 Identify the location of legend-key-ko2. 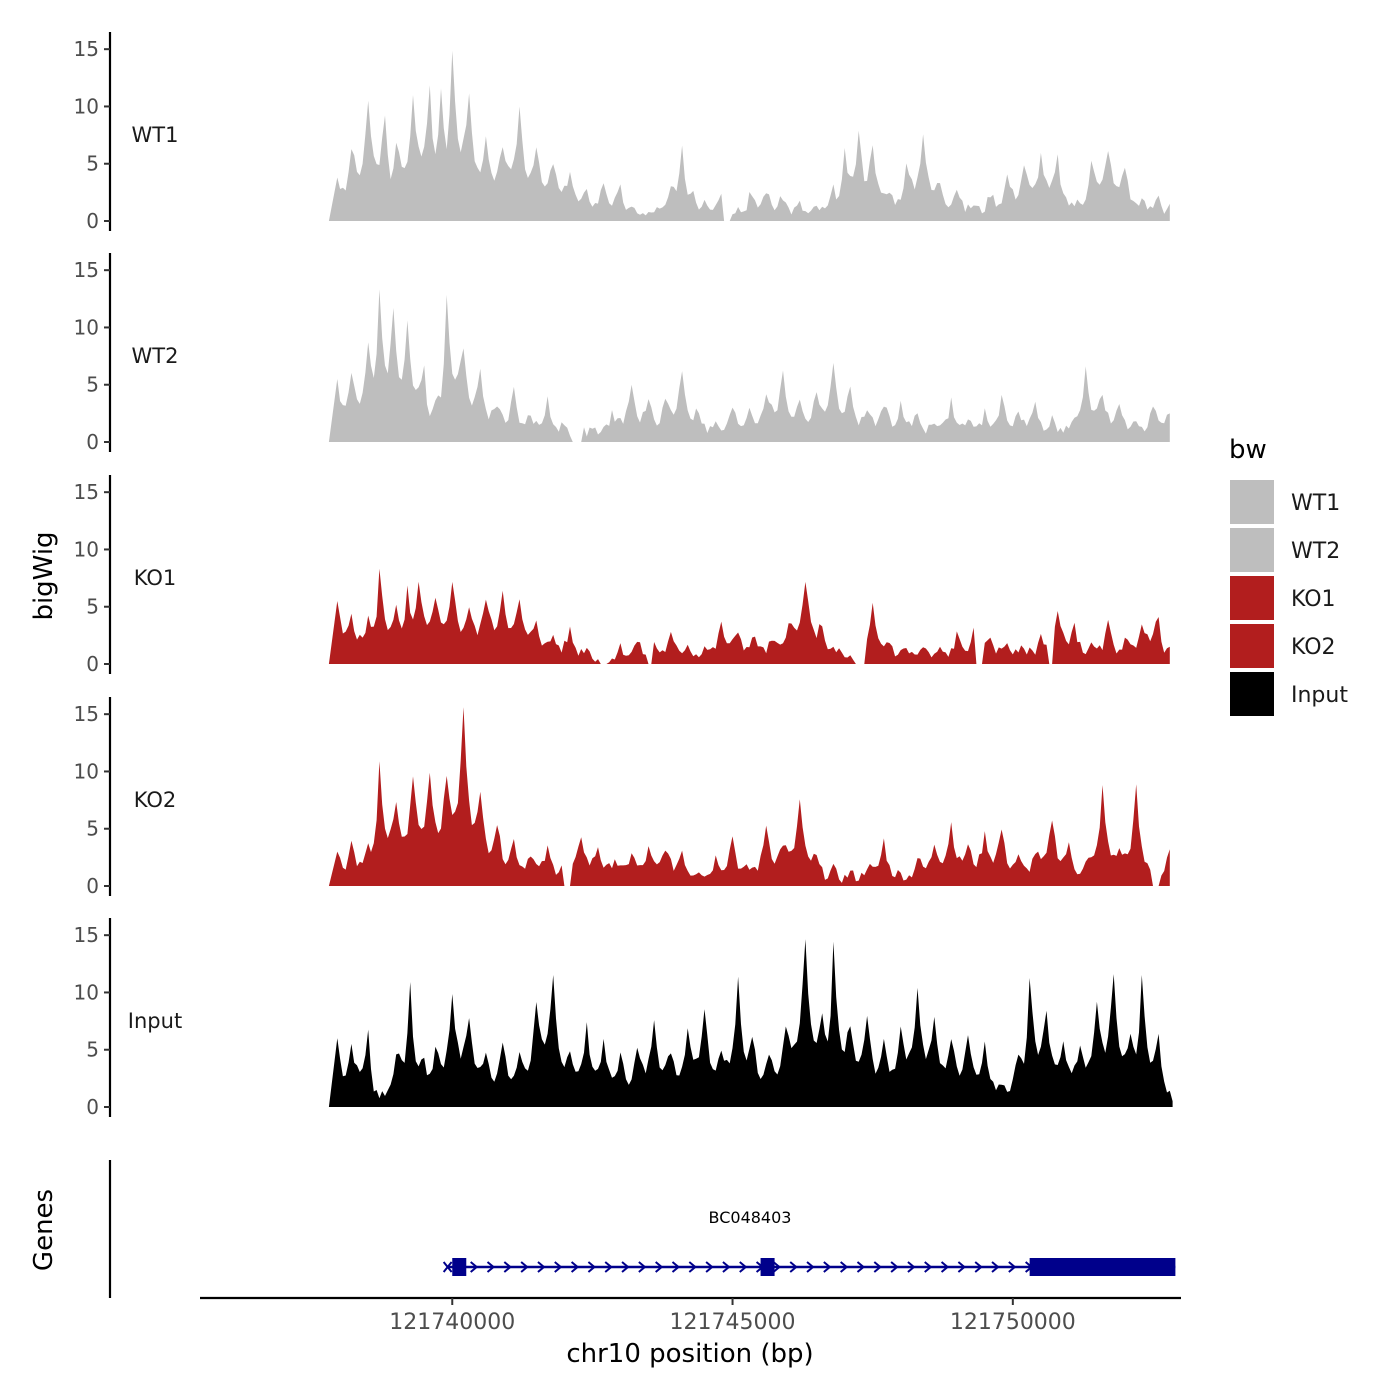
(1252, 646).